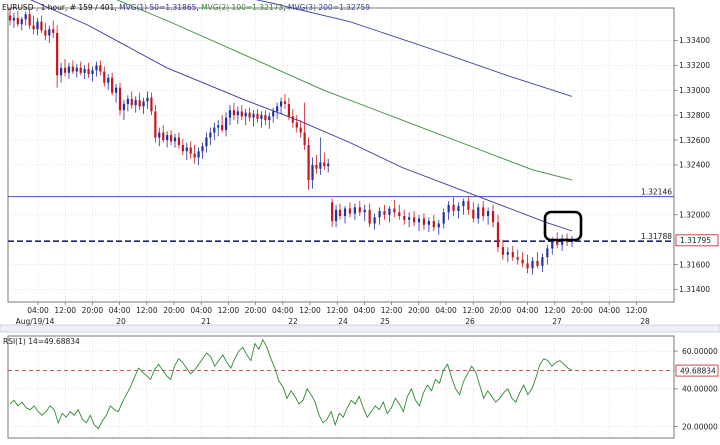 The width and height of the screenshot is (720, 445). I want to click on price-tick-label: 1.31600, so click(694, 264).